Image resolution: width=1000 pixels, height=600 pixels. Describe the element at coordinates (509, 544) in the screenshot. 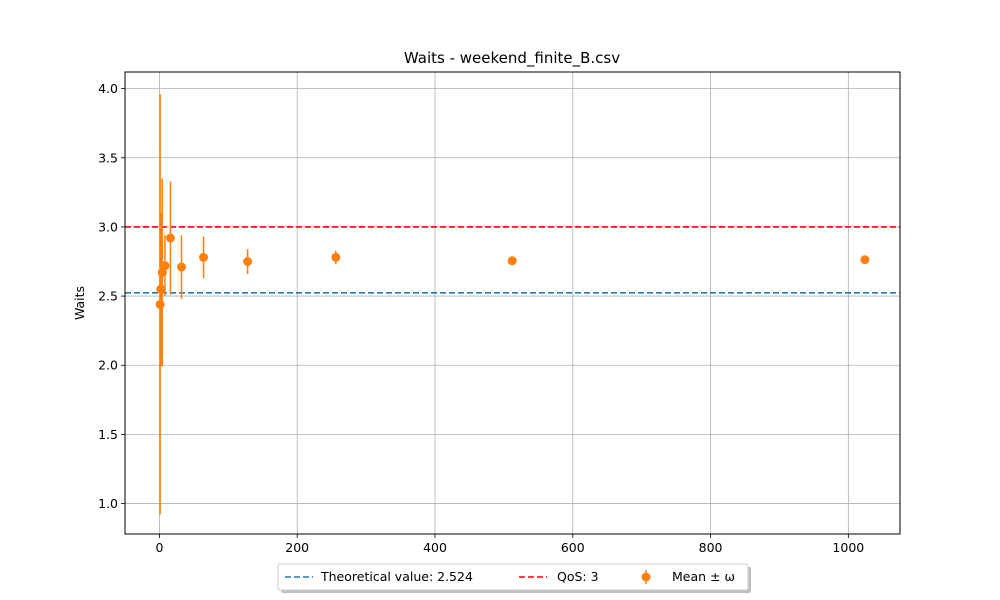

I see `x-axis: 0 200 400 600 800 1000` at that location.